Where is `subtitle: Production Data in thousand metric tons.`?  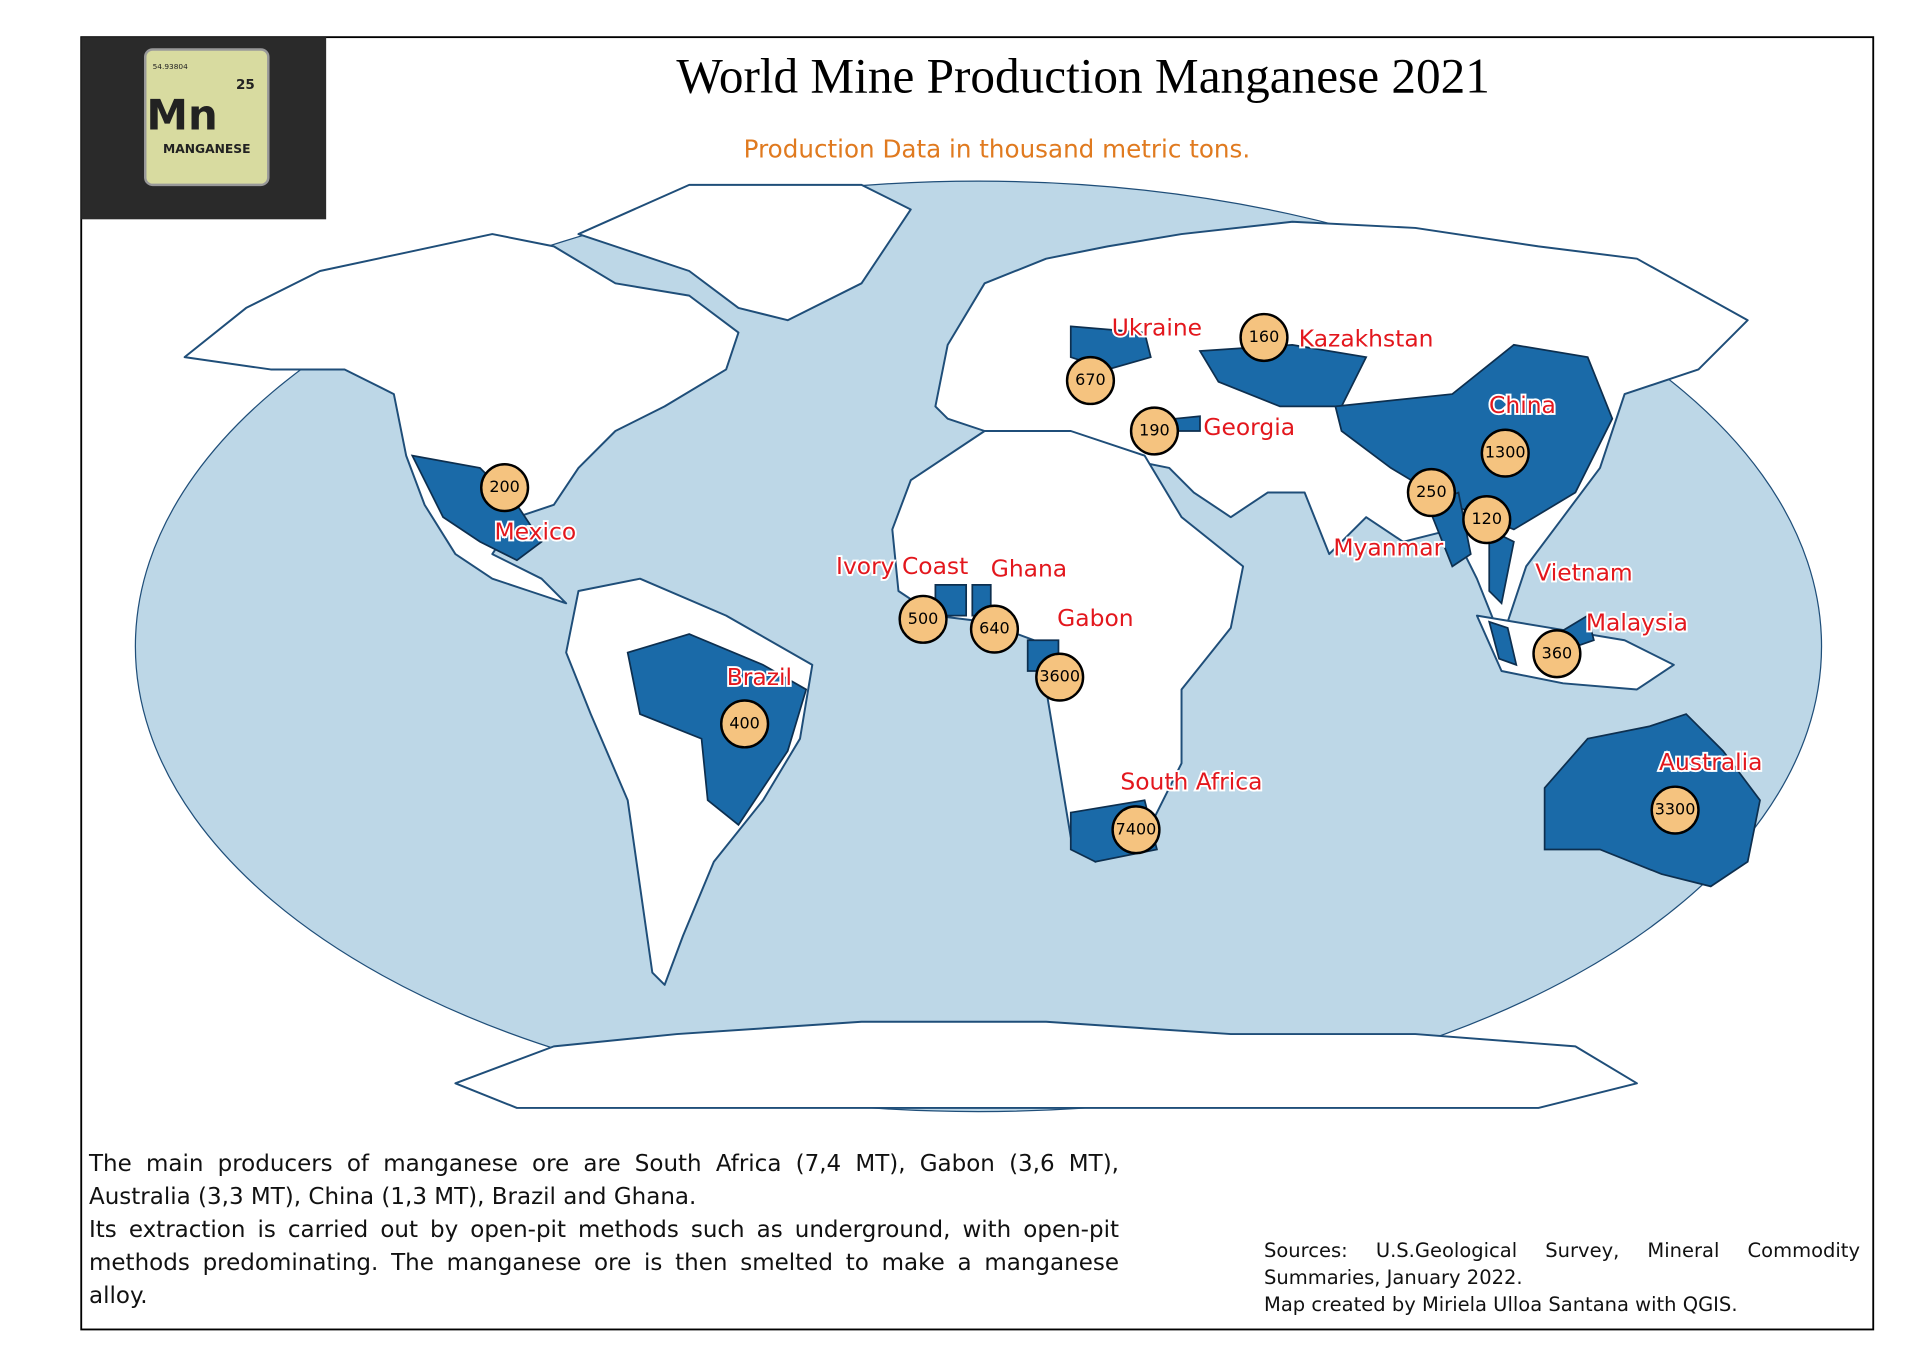 subtitle: Production Data in thousand metric tons. is located at coordinates (997, 148).